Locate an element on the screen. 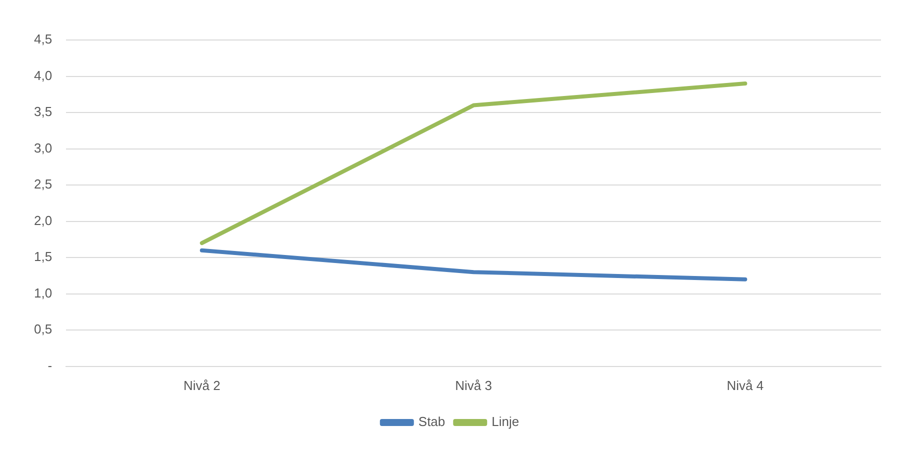 The width and height of the screenshot is (901, 454). y-tick-label: 4,0 is located at coordinates (43, 75).